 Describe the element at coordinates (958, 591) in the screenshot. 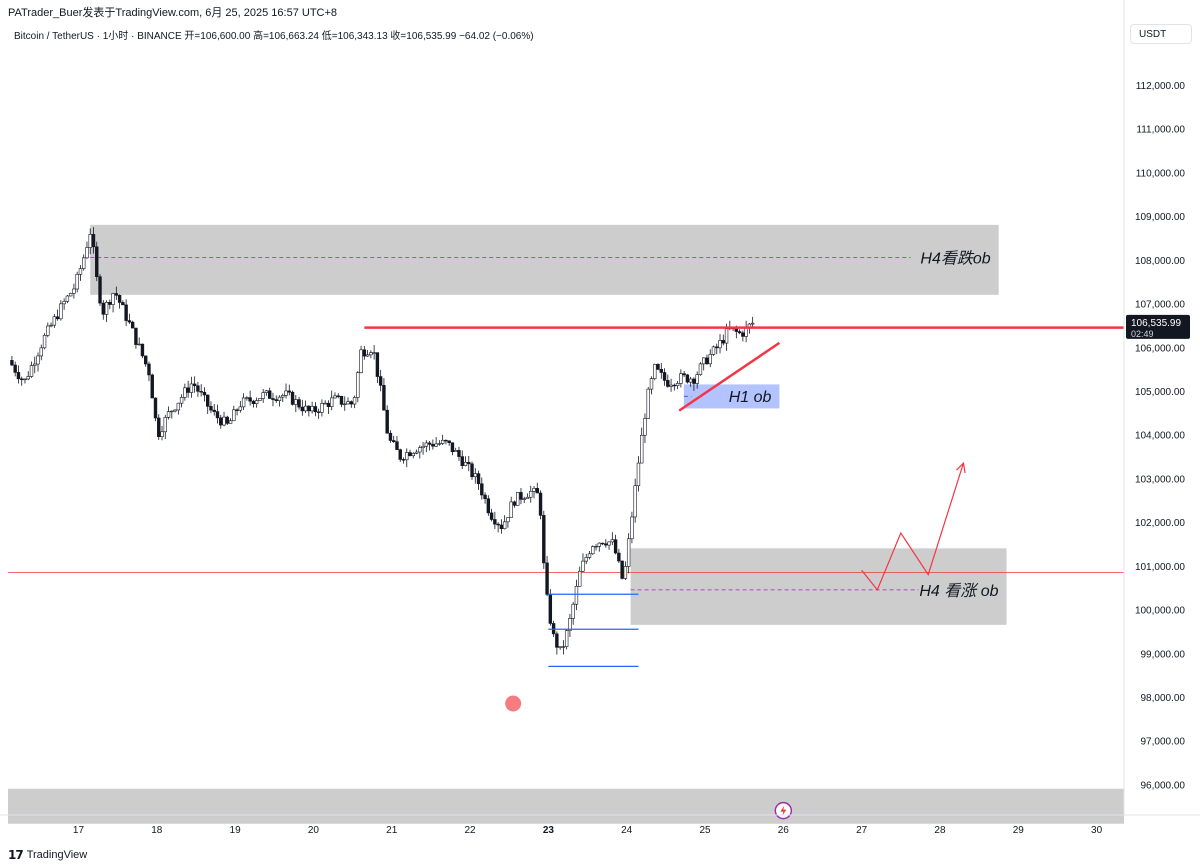

I see `h4-bullish-ob-zone-label: H4 看涨 ob` at that location.